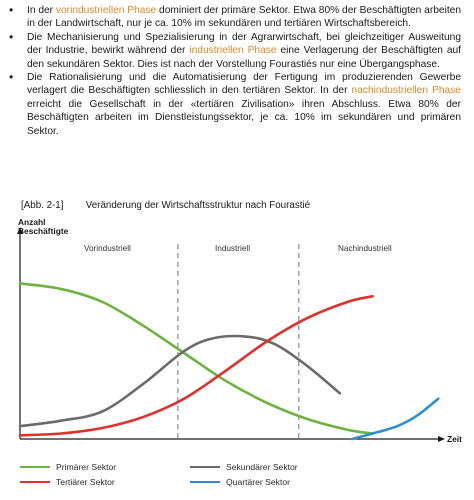 This screenshot has height=500, width=474. Describe the element at coordinates (20, 230) in the screenshot. I see `y-axis-arrow` at that location.